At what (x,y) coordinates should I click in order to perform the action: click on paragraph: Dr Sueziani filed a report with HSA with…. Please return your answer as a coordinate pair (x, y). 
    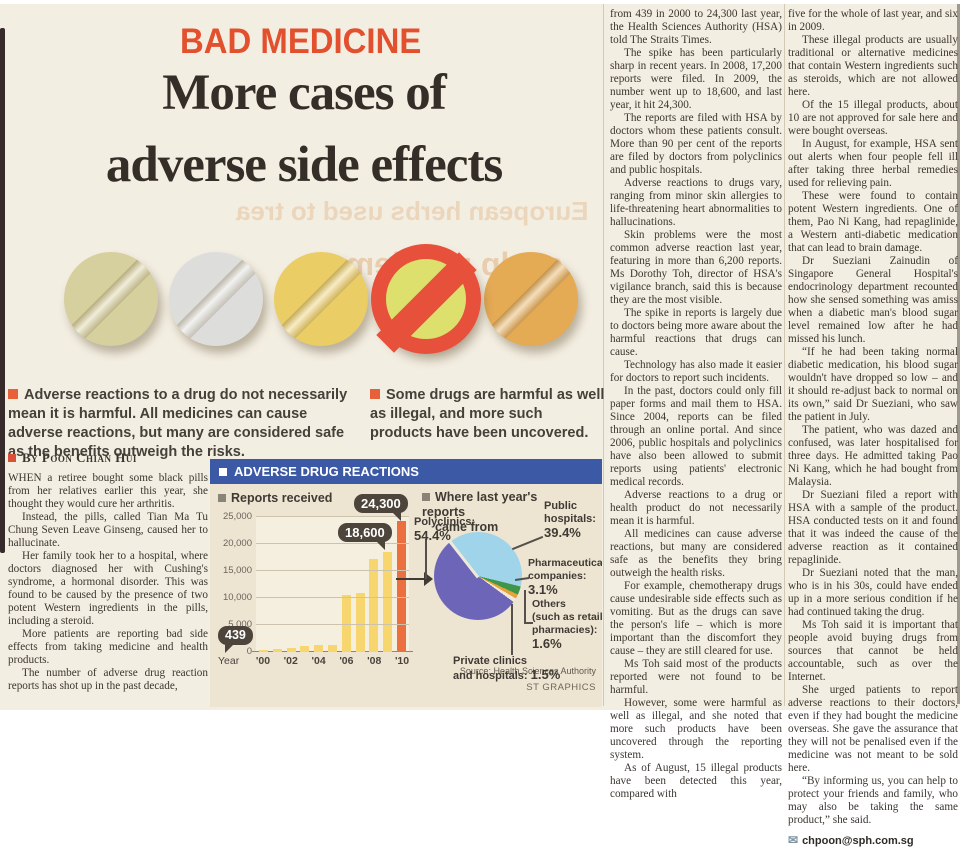
    Looking at the image, I should click on (873, 527).